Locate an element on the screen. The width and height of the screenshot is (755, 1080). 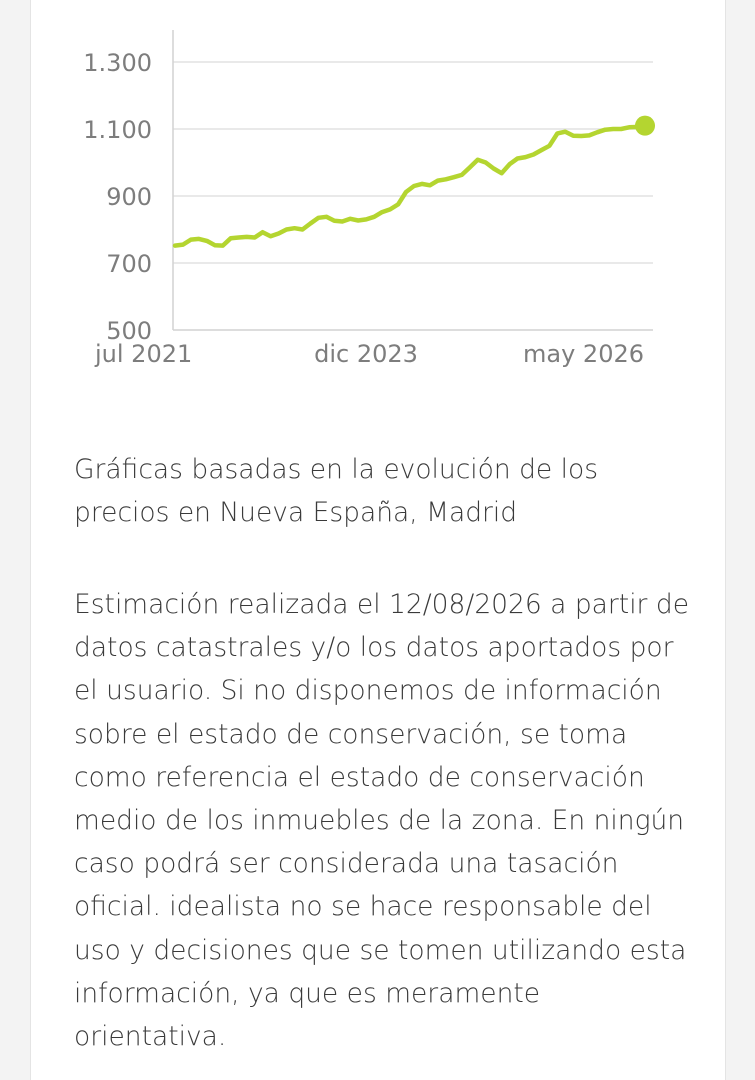
y-tick-label: 1.100 is located at coordinates (117, 130).